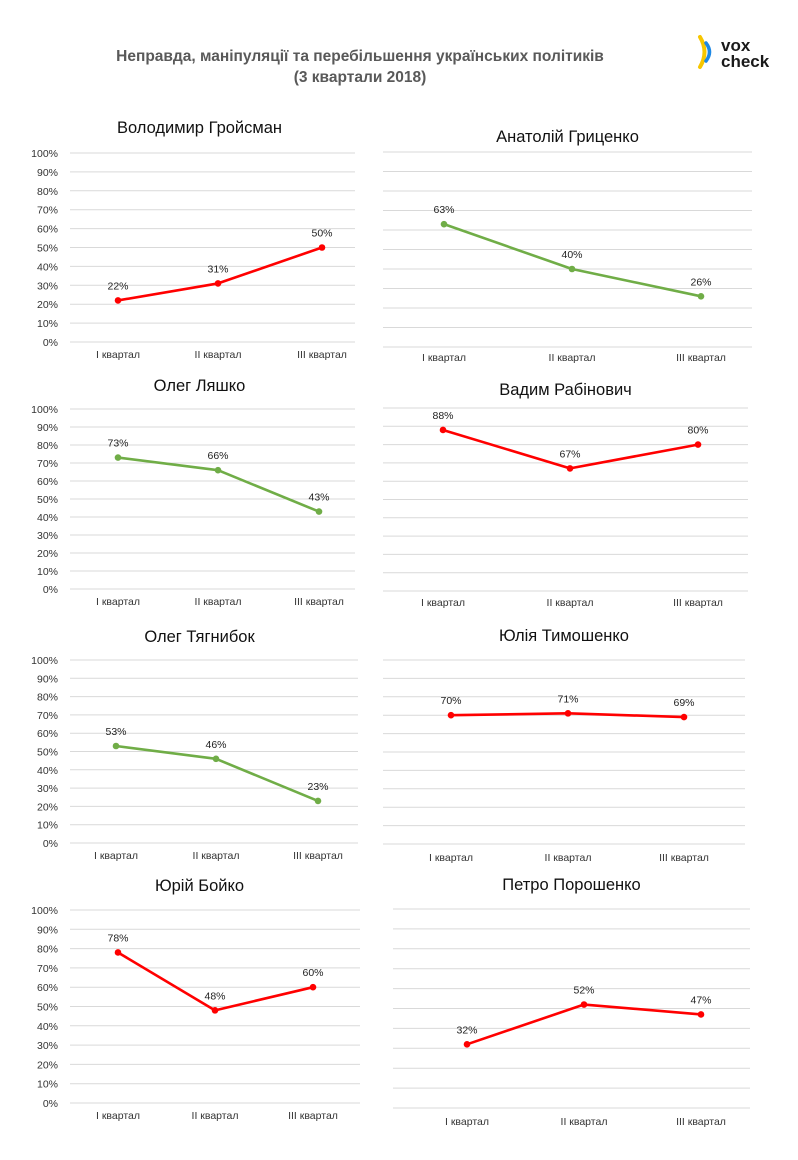 The width and height of the screenshot is (798, 1160). I want to click on data-label: 32%, so click(466, 1030).